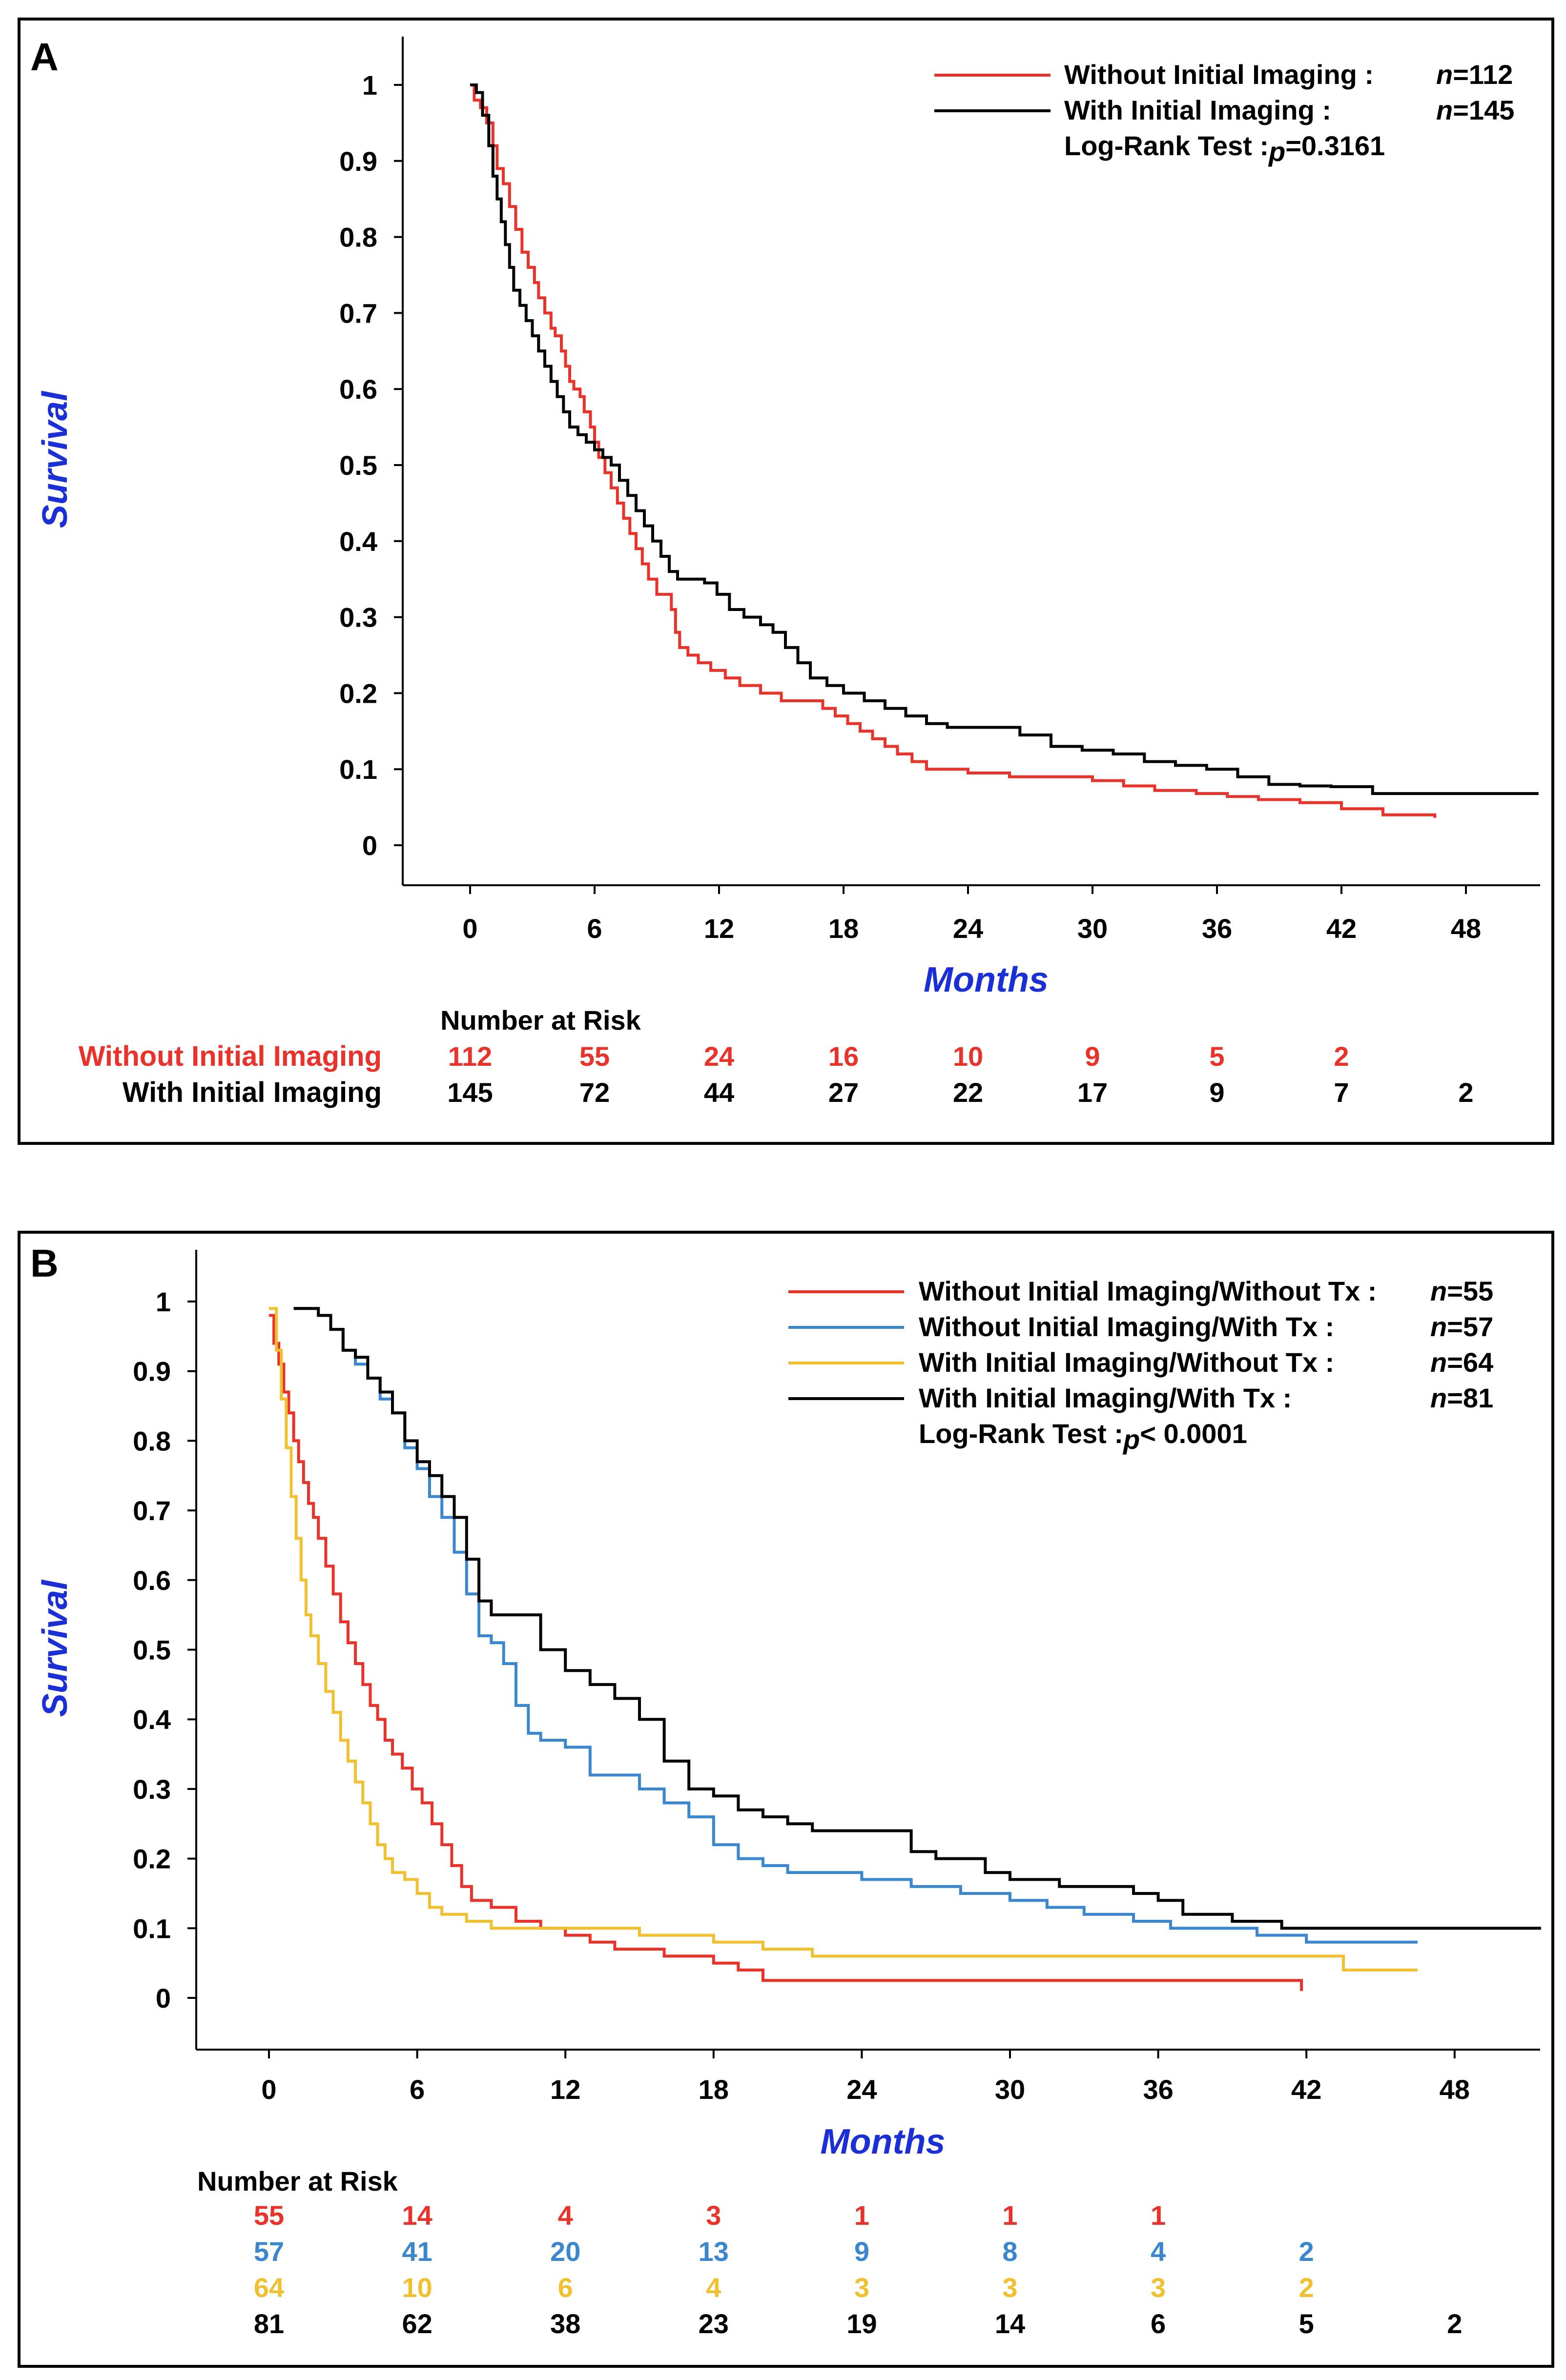 The width and height of the screenshot is (1566, 2380). Describe the element at coordinates (417, 2089) in the screenshot. I see `x-tick-label-b: 6` at that location.